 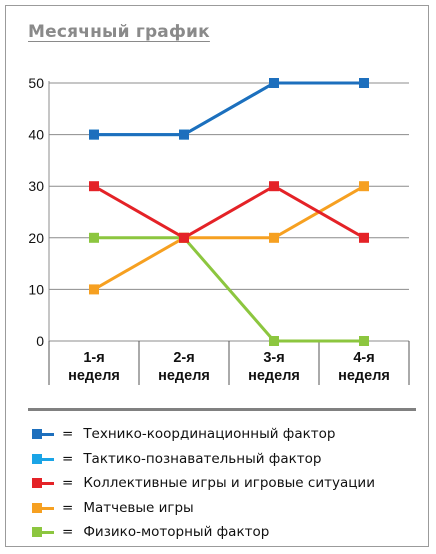 I want to click on legend-label: Тактико-познавательный фактор, so click(x=202, y=458).